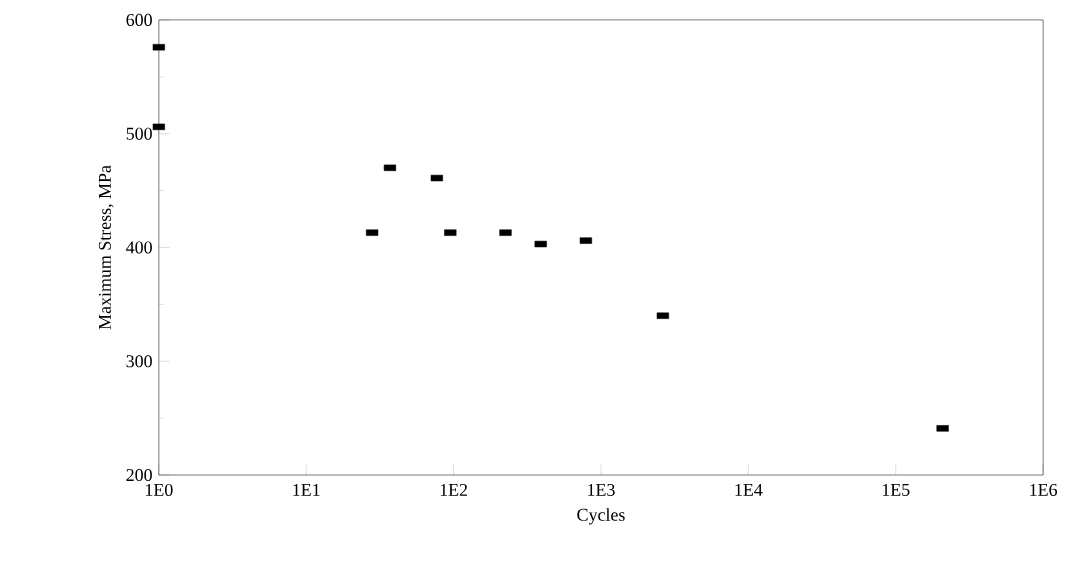 This screenshot has width=1073, height=563. Describe the element at coordinates (306, 490) in the screenshot. I see `x-tick-label: 1E1` at that location.